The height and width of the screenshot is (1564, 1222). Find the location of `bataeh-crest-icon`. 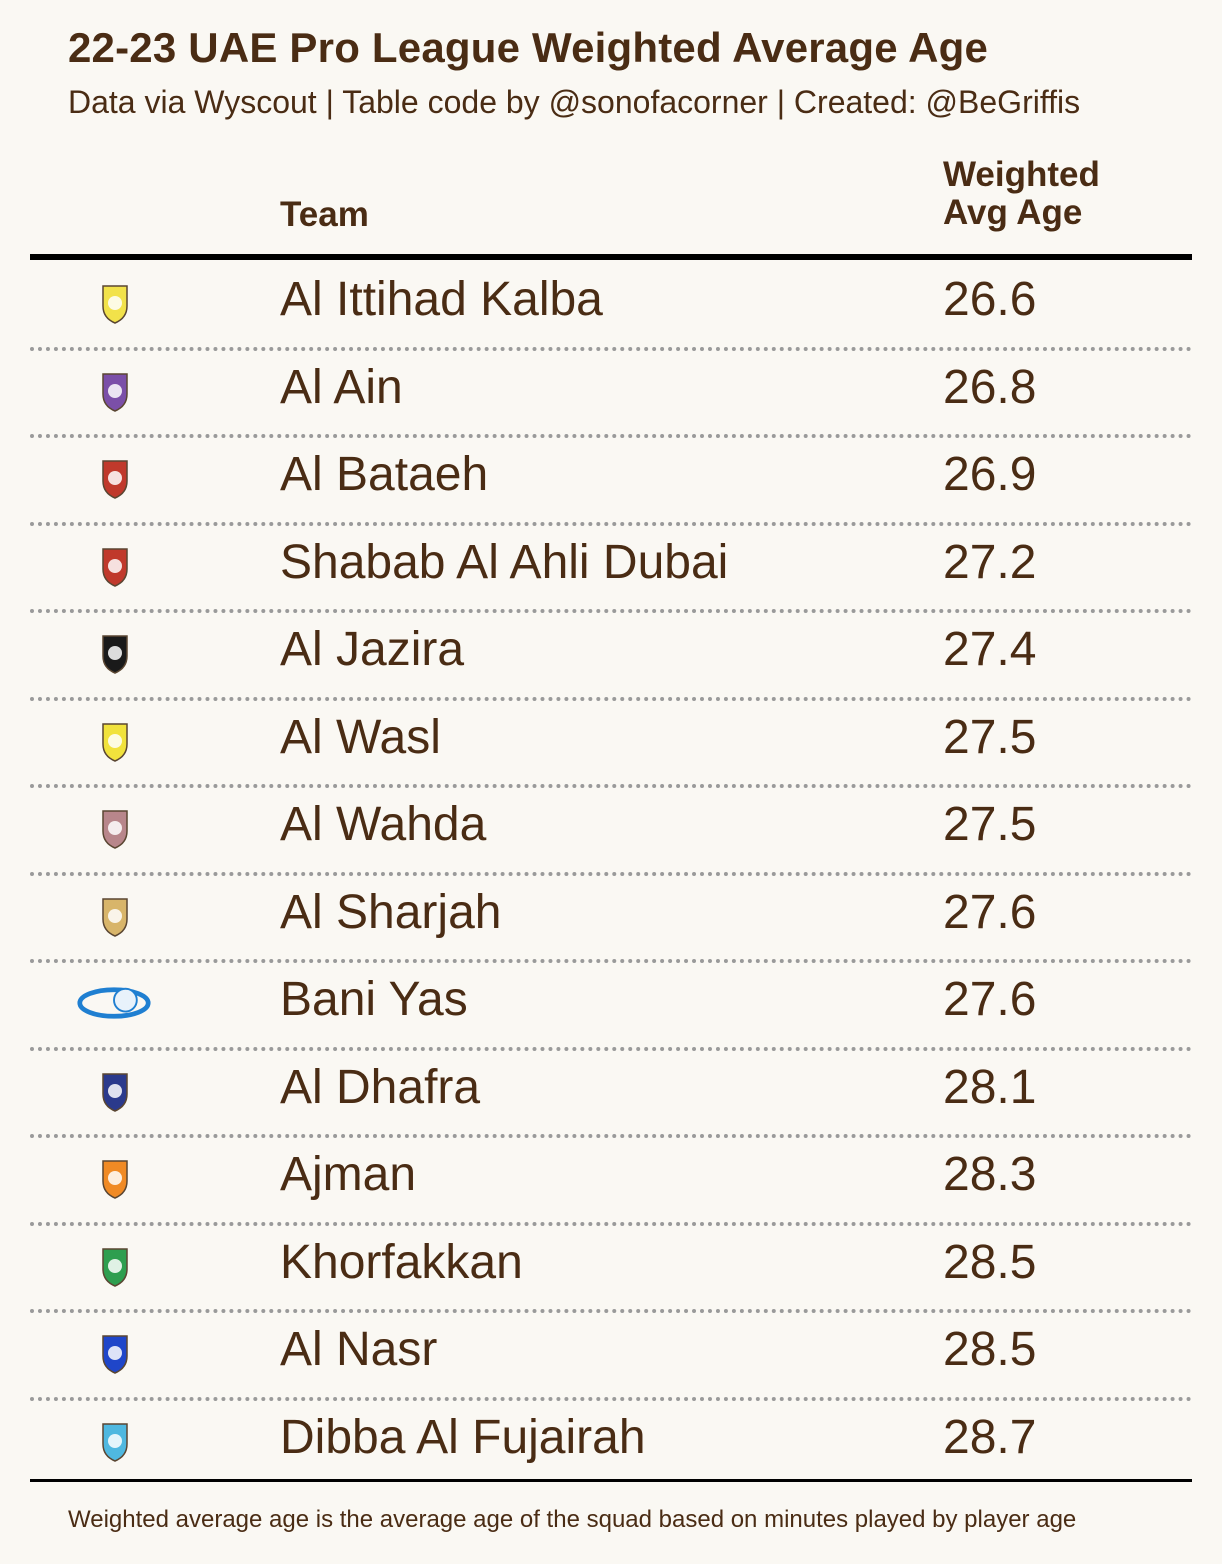

bataeh-crest-icon is located at coordinates (115, 479).